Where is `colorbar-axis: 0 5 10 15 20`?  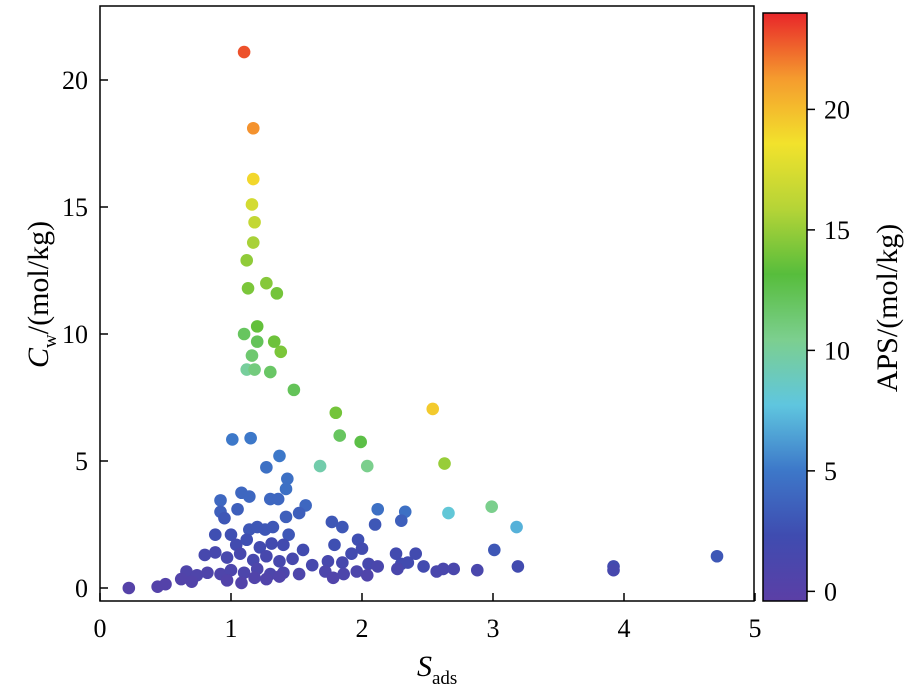
colorbar-axis: 0 5 10 15 20 is located at coordinates (828, 350).